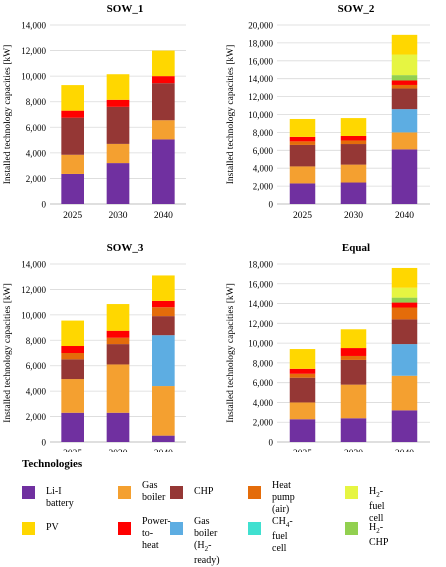  I want to click on y-tick-label: 2,000, so click(36, 417).